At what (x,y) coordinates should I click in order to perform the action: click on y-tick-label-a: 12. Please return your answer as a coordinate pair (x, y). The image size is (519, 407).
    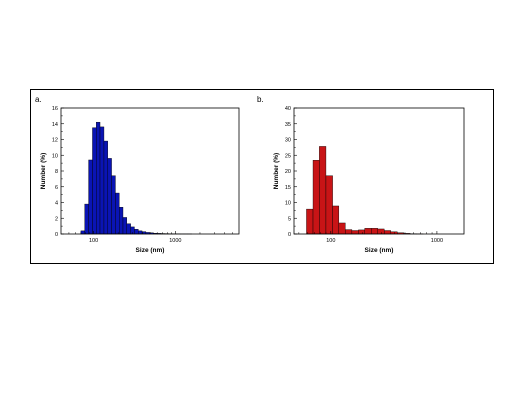
    Looking at the image, I should click on (55, 141).